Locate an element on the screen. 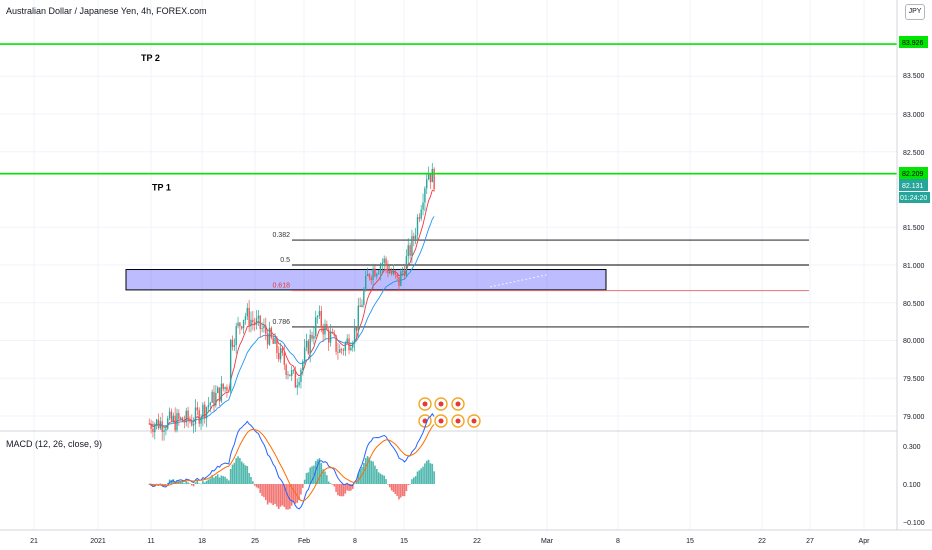 This screenshot has width=932, height=550. macd-axis-label: 0.300 is located at coordinates (912, 447).